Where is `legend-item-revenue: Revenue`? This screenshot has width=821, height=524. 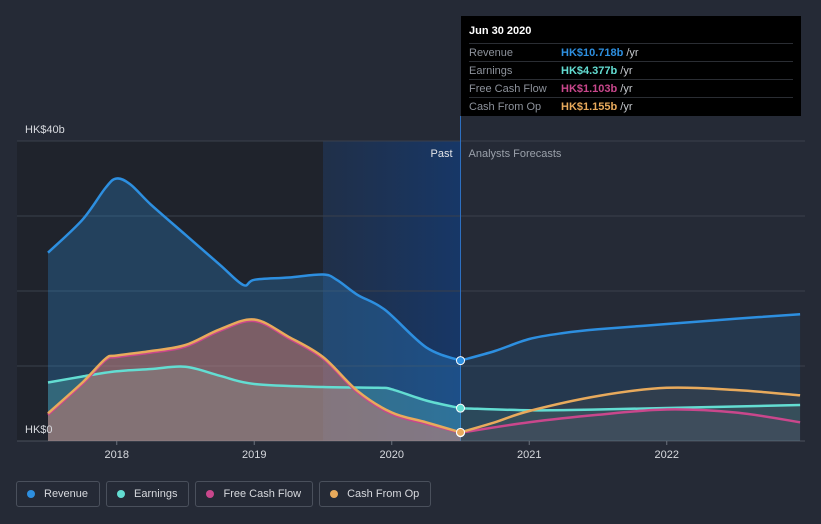 legend-item-revenue: Revenue is located at coordinates (58, 494).